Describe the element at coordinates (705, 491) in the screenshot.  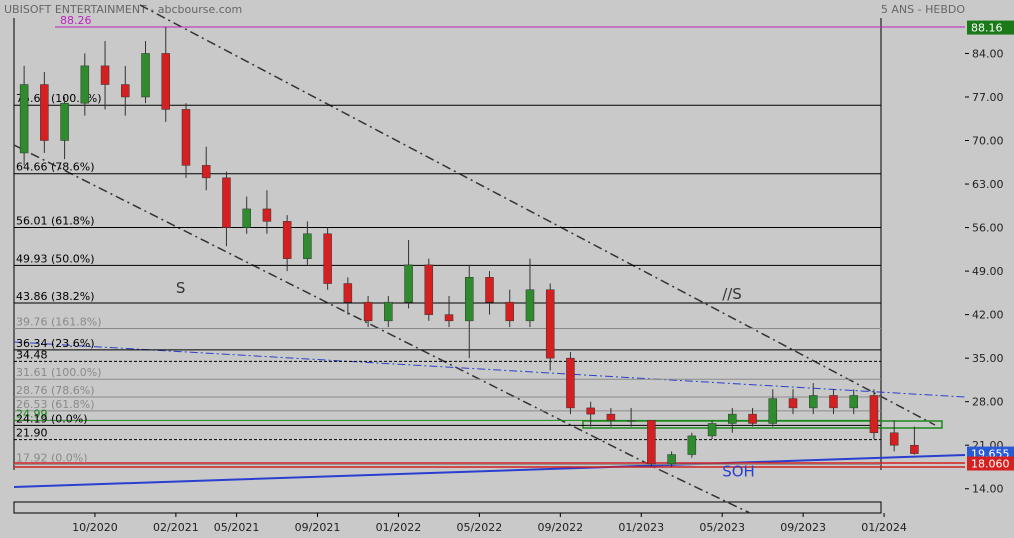
I see `channel-lower-ext` at that location.